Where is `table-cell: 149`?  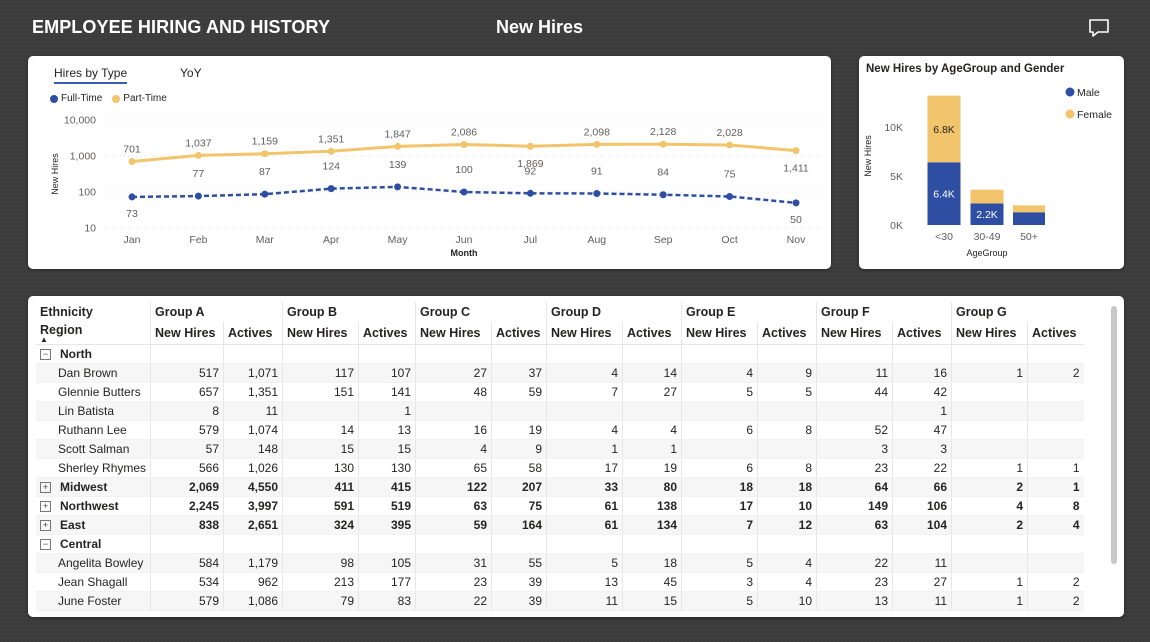
table-cell: 149 is located at coordinates (854, 506).